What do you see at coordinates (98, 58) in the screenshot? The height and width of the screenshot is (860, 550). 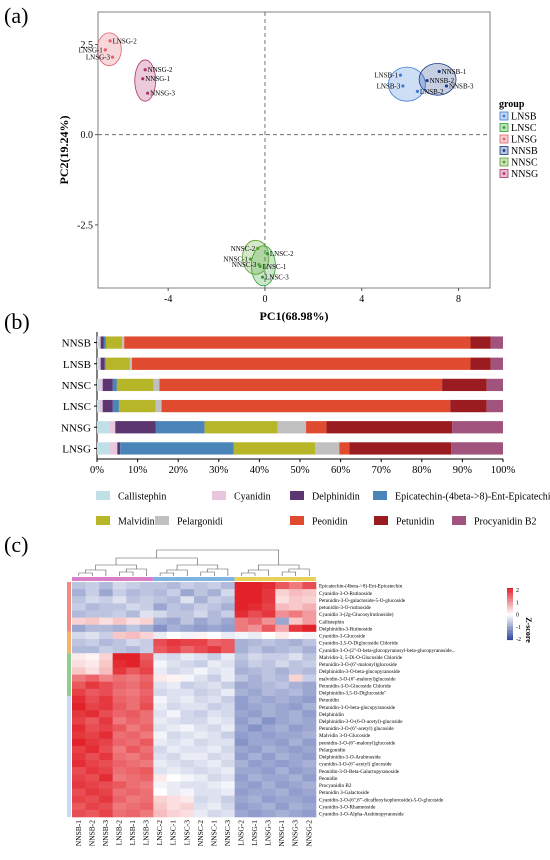 I see `pca-point-label: LNSG-3` at bounding box center [98, 58].